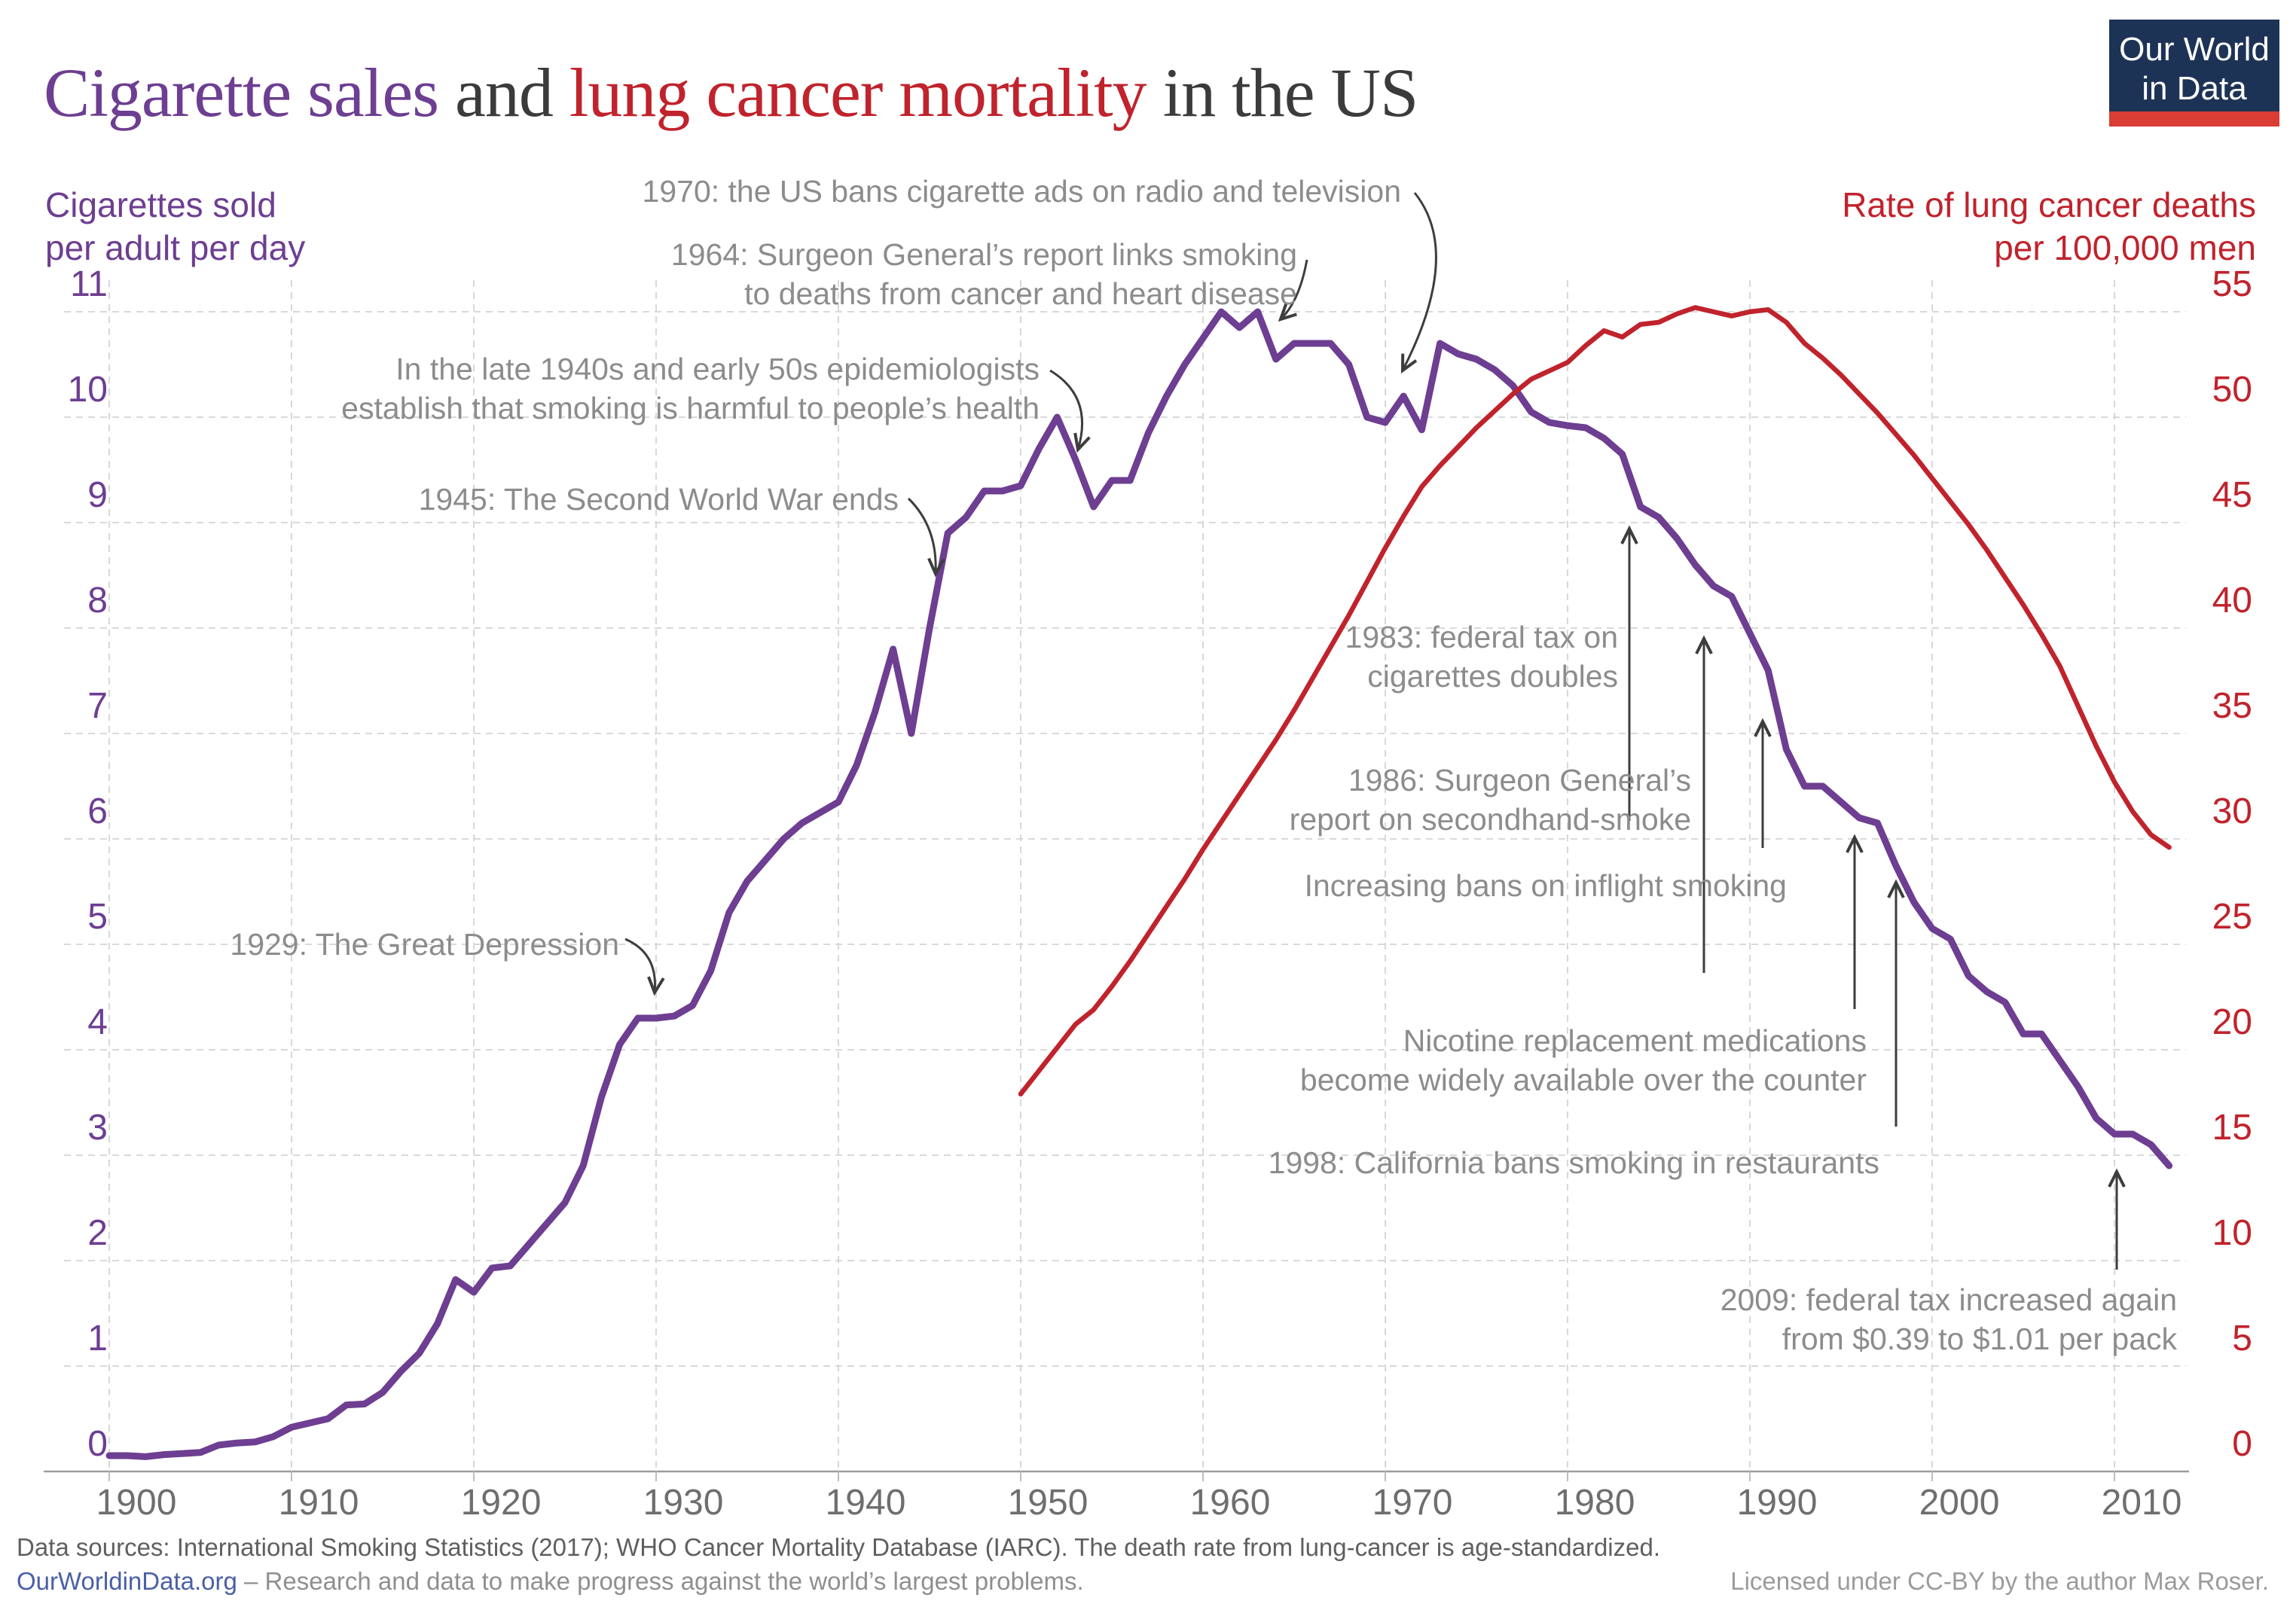 The image size is (2296, 1604). What do you see at coordinates (2232, 917) in the screenshot?
I see `y-right-label-25: 25` at bounding box center [2232, 917].